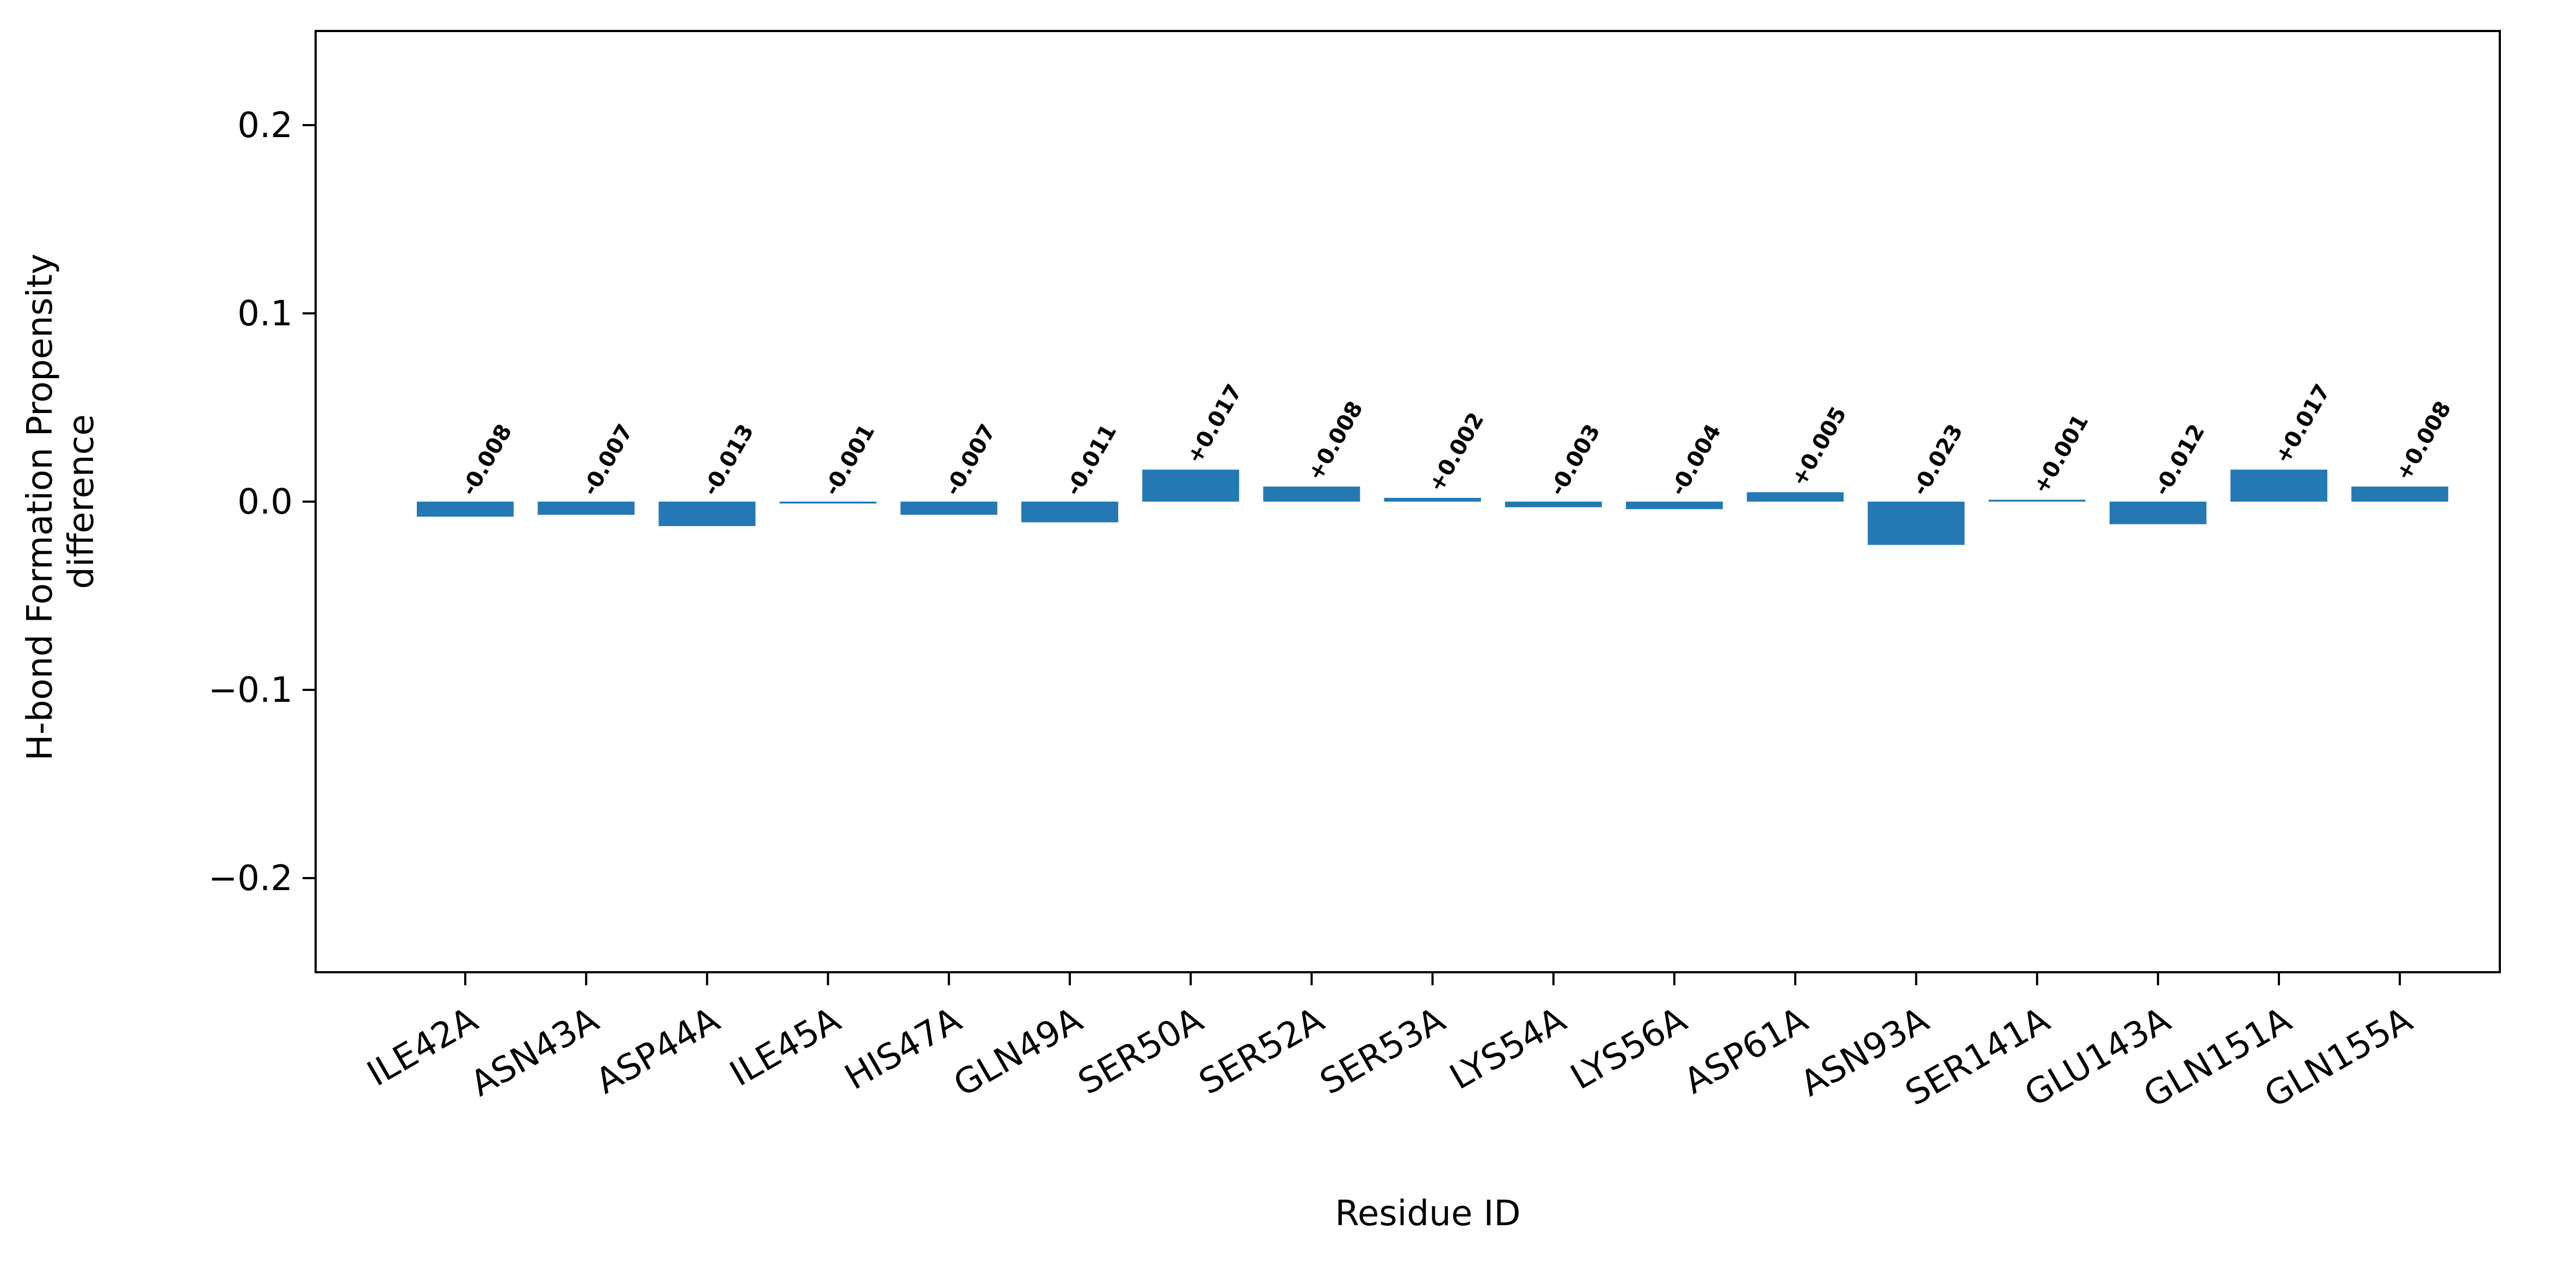  What do you see at coordinates (1433, 507) in the screenshot?
I see `bars` at bounding box center [1433, 507].